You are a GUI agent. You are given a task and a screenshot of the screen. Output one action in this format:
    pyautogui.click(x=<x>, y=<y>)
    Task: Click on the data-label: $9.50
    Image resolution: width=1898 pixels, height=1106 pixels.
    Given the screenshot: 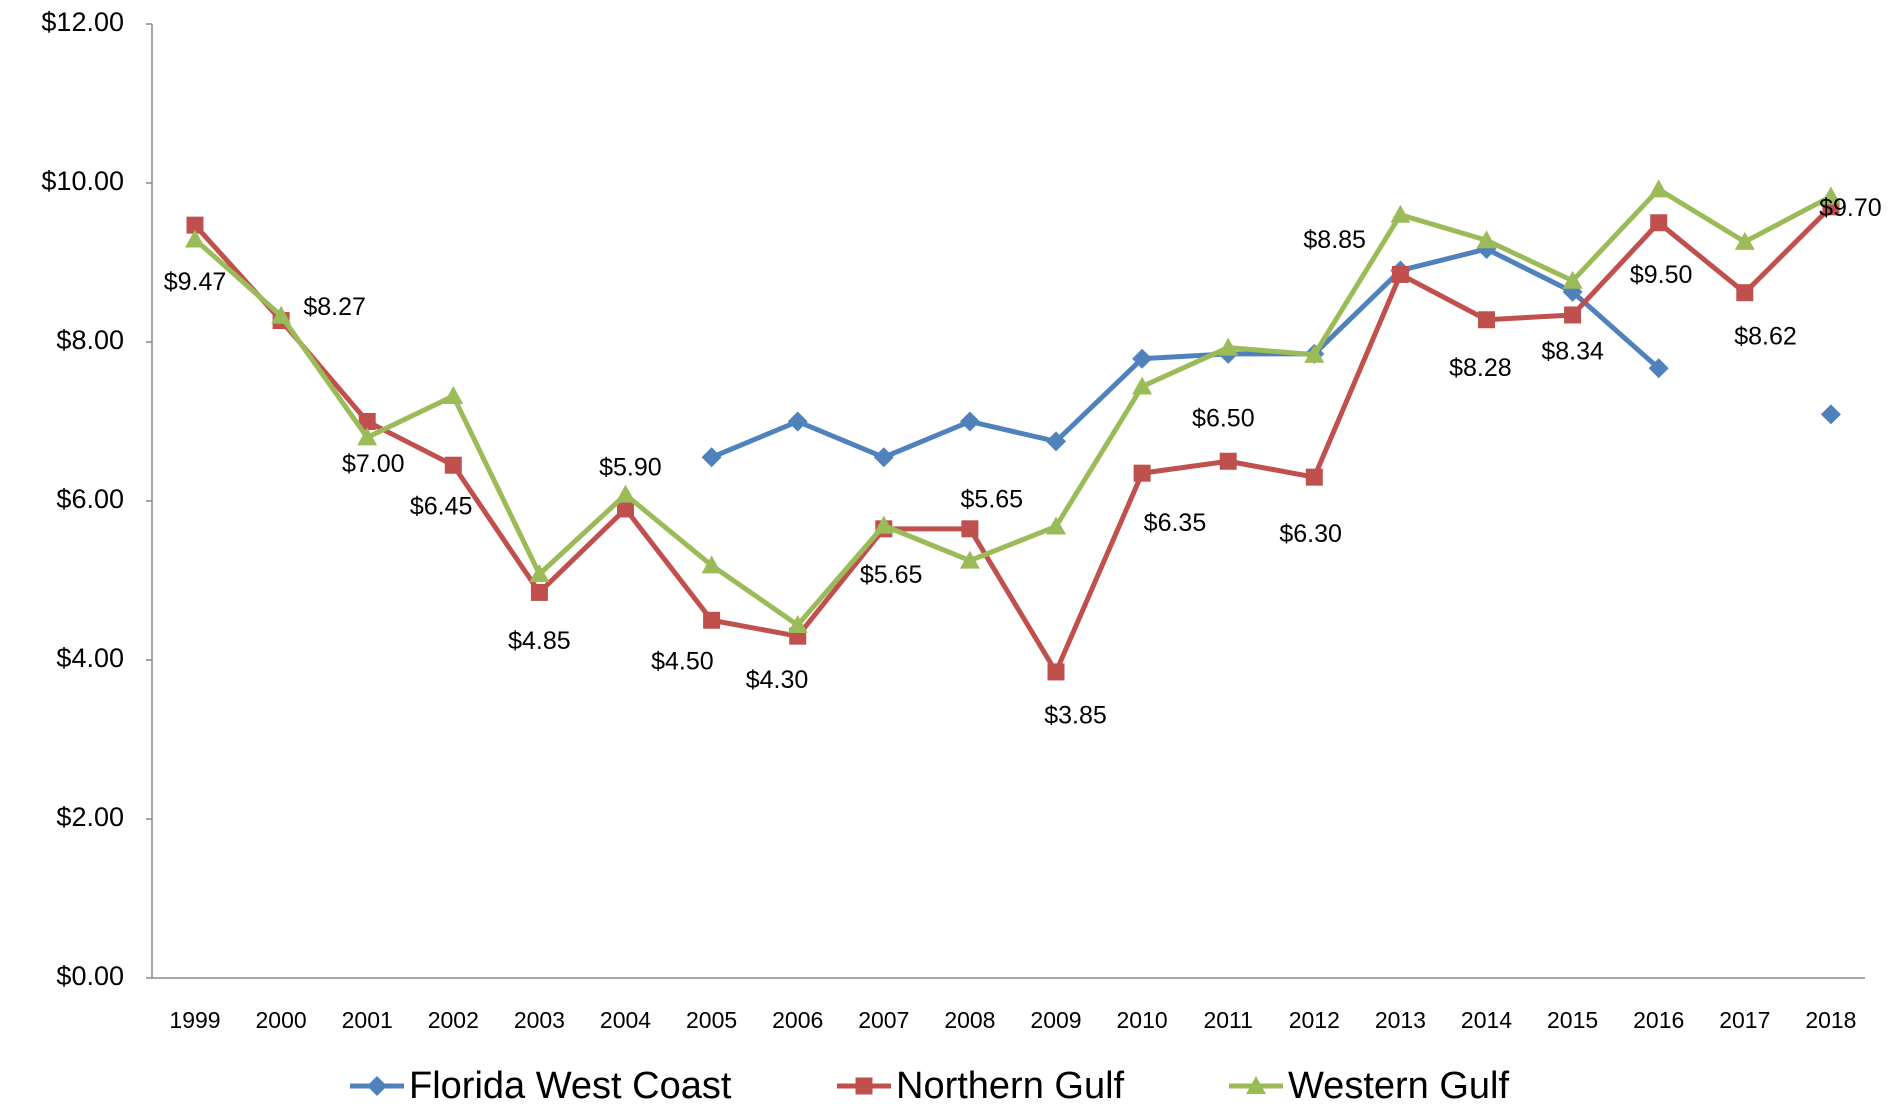 What is the action you would take?
    pyautogui.click(x=1661, y=275)
    